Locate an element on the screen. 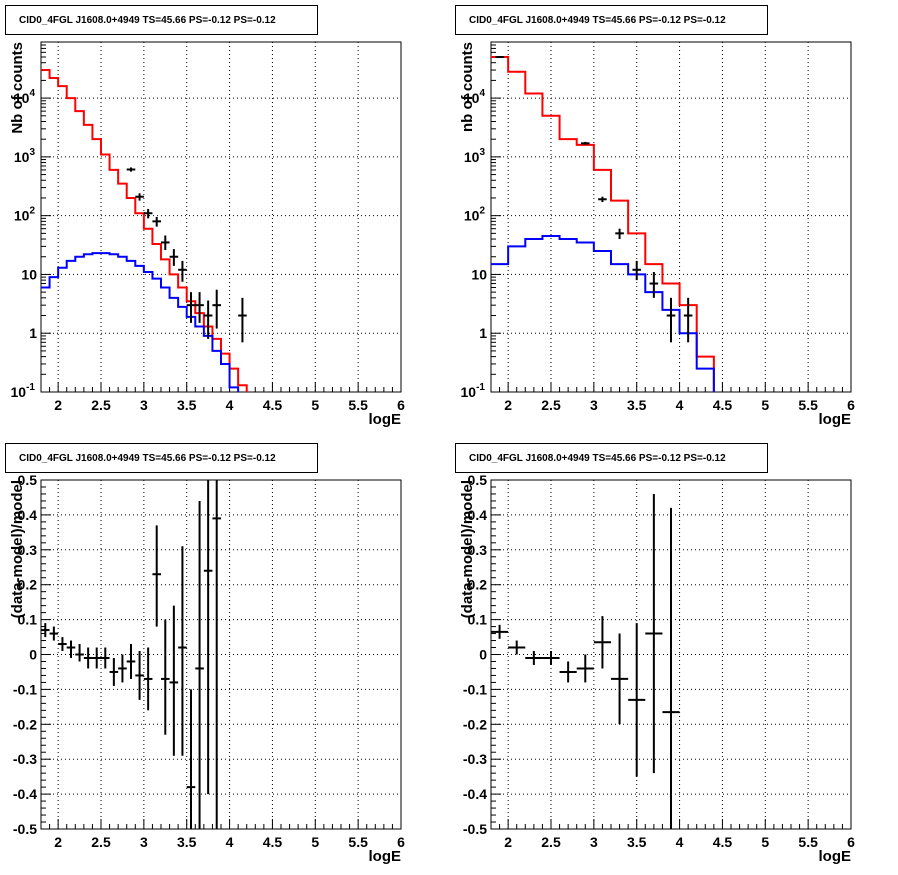 The width and height of the screenshot is (898, 875). y-axis-title: nb of counts is located at coordinates (467, 87).